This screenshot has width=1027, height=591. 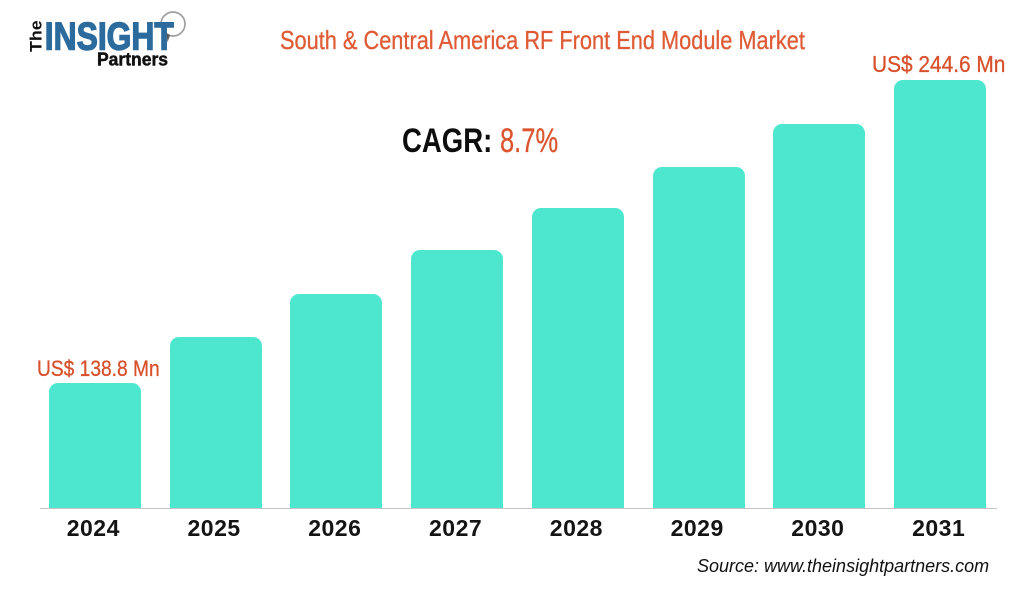 What do you see at coordinates (132, 58) in the screenshot?
I see `svg-text: Partners` at bounding box center [132, 58].